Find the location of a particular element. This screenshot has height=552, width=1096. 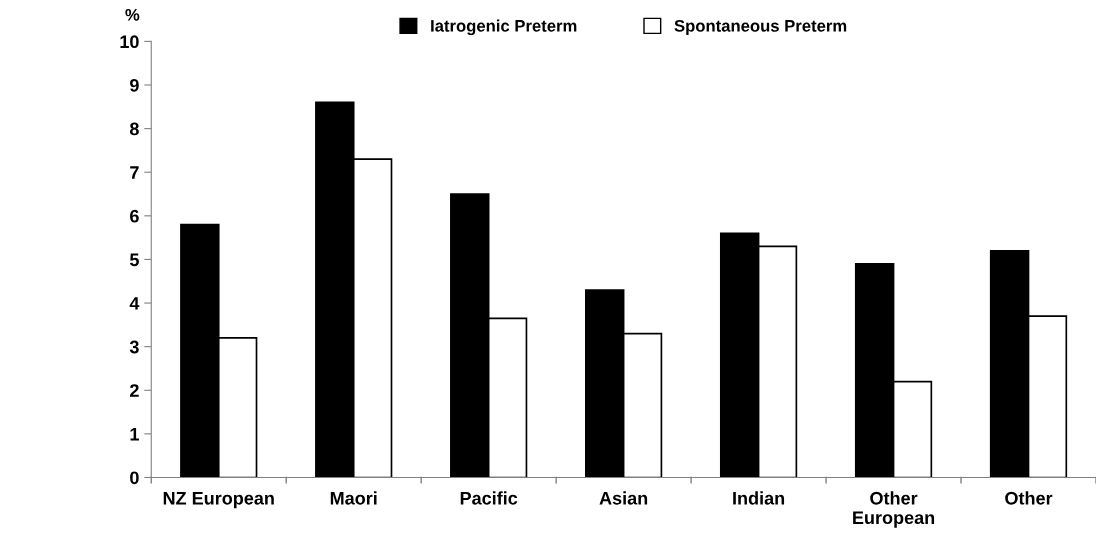

y-axis-title: % is located at coordinates (132, 14).